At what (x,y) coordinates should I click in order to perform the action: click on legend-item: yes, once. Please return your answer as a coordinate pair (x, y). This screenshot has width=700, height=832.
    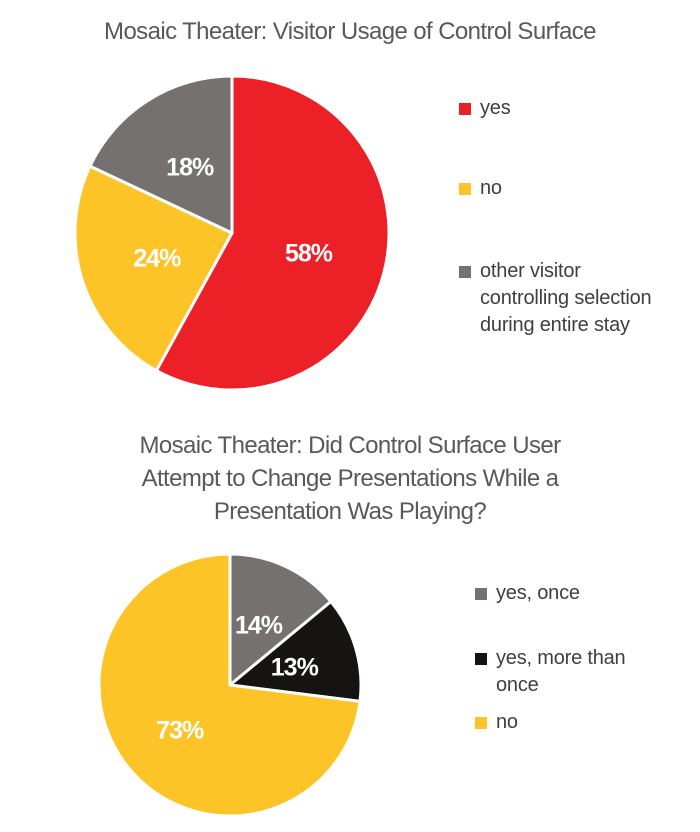
    Looking at the image, I should click on (575, 593).